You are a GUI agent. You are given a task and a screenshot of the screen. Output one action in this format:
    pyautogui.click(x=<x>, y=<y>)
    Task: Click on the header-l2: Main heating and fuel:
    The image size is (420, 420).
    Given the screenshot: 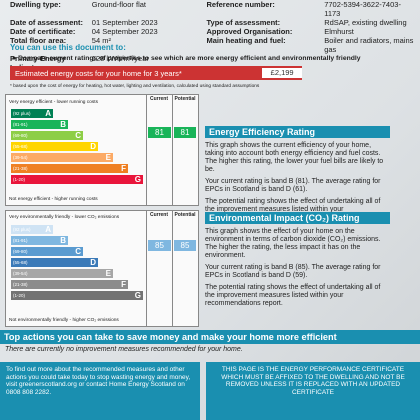 What is the action you would take?
    pyautogui.click(x=246, y=40)
    